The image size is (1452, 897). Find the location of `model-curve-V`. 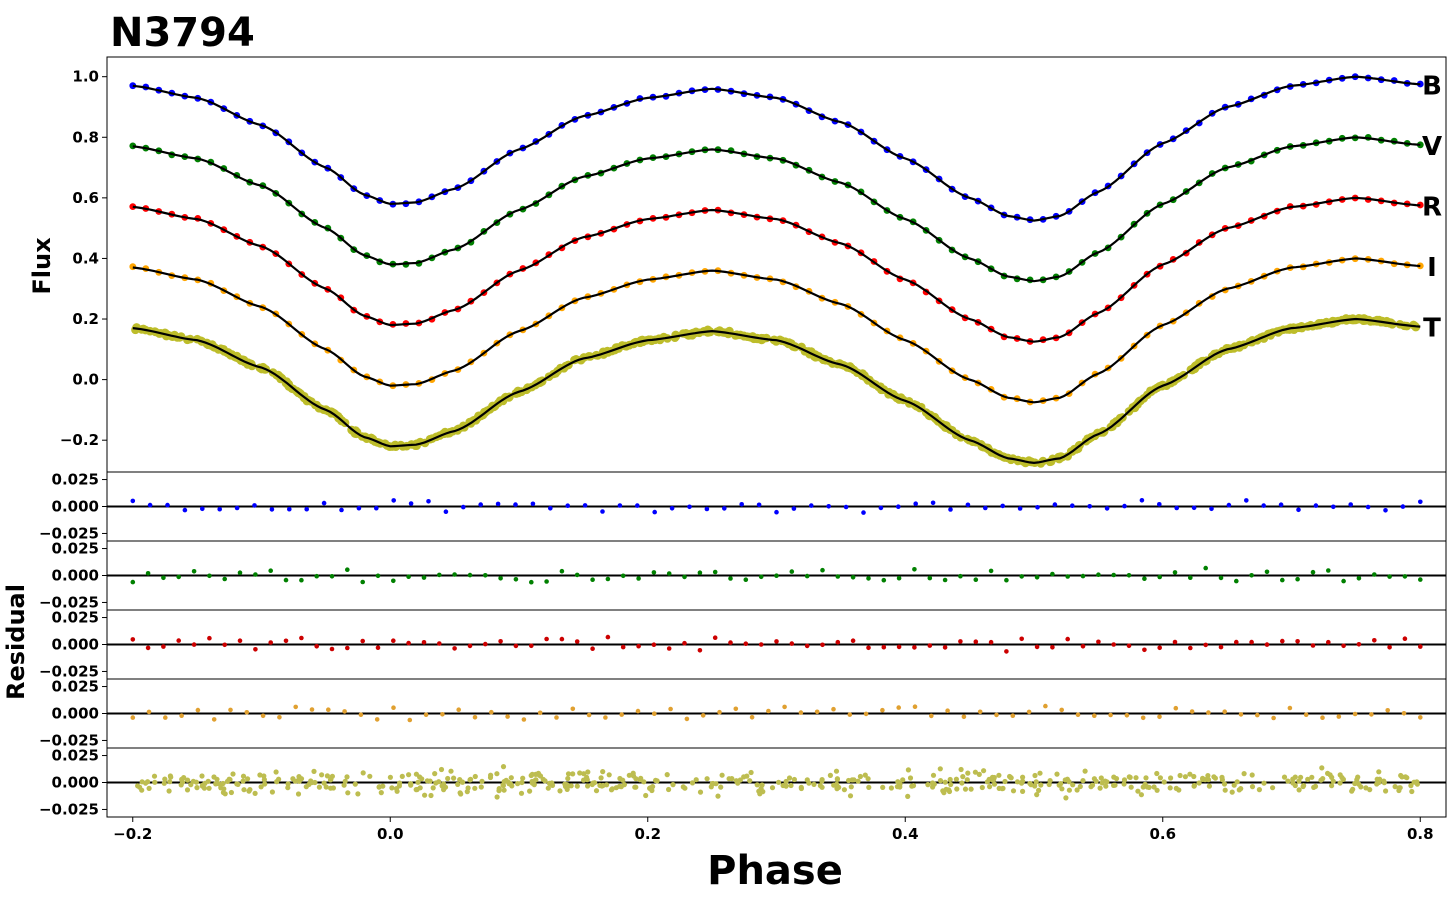

model-curve-V is located at coordinates (776, 209).